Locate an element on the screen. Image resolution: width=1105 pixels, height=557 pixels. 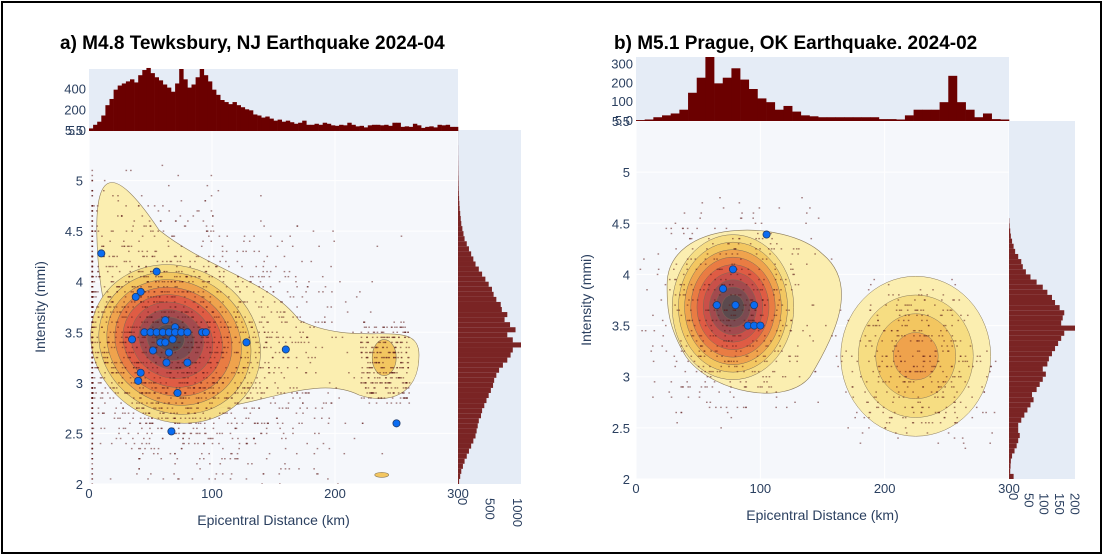
right-histogram-tick: 100 is located at coordinates (1044, 504).